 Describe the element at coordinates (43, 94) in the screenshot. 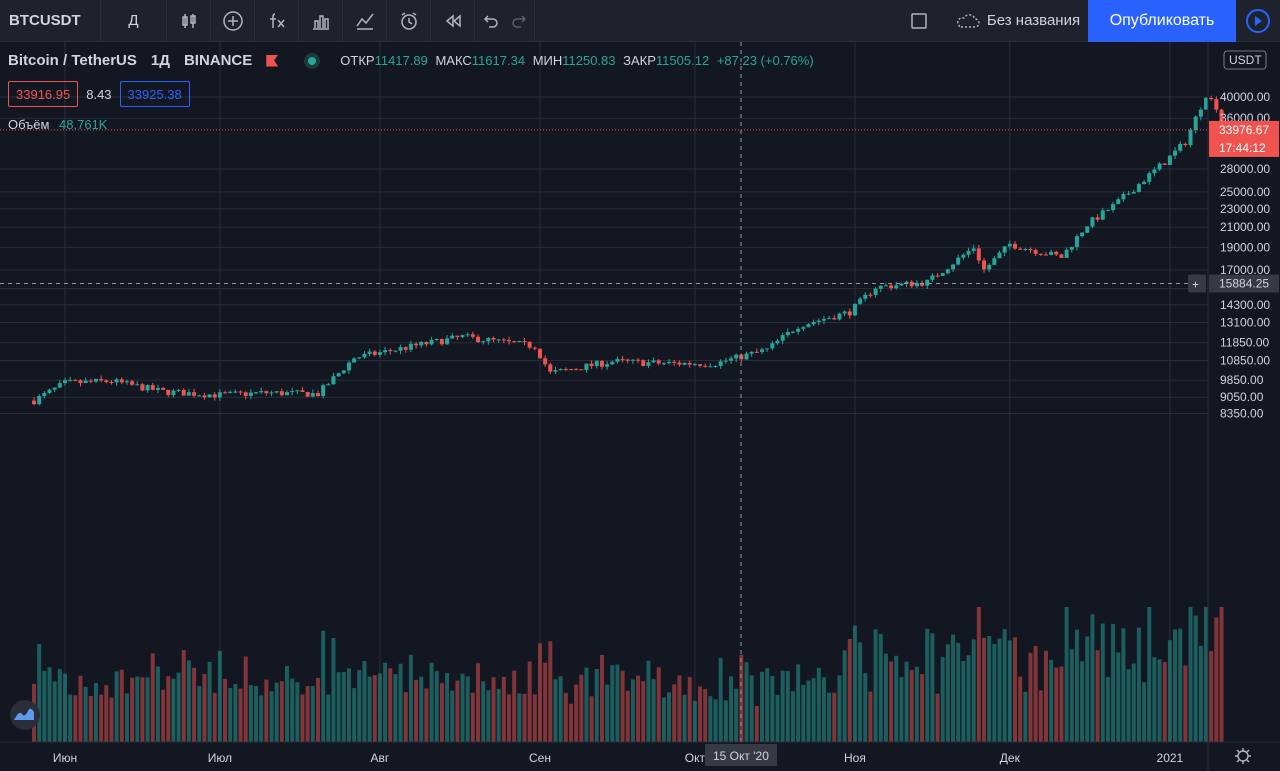

I see `sell-button: 33916.95` at that location.